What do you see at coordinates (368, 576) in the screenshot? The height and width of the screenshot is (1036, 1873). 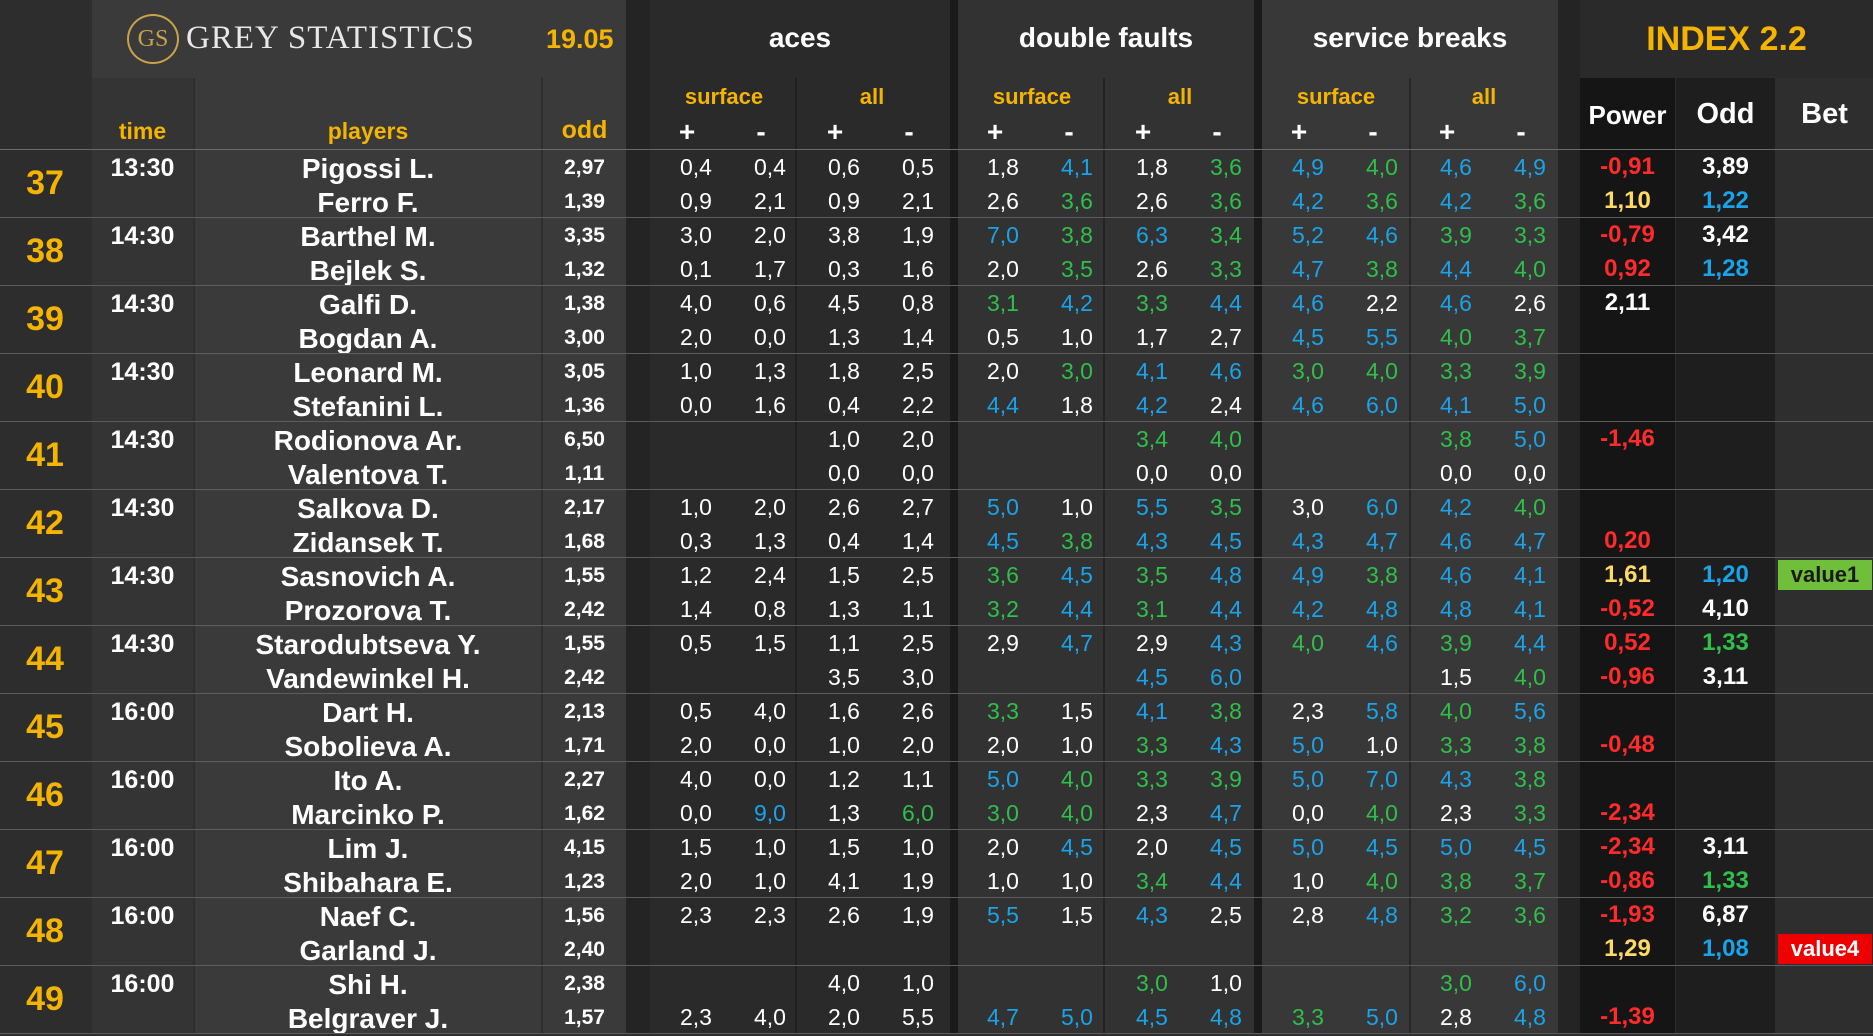 I see `player-name: Sasnovich A.` at bounding box center [368, 576].